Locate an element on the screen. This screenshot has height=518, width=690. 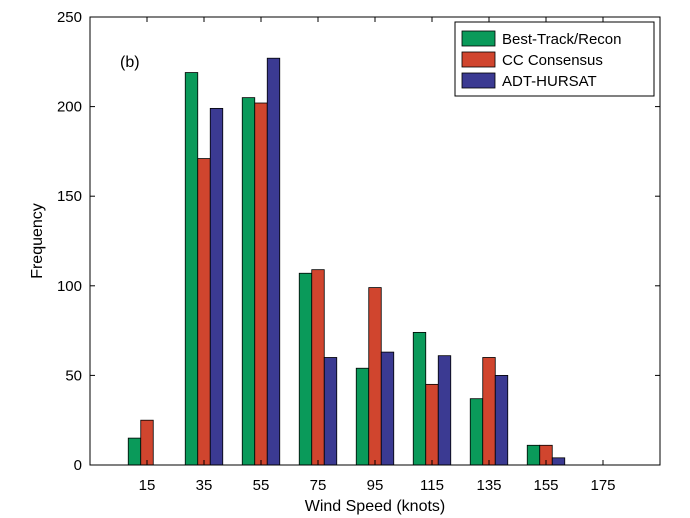
x-tick-label-115: 115 is located at coordinates (432, 485).